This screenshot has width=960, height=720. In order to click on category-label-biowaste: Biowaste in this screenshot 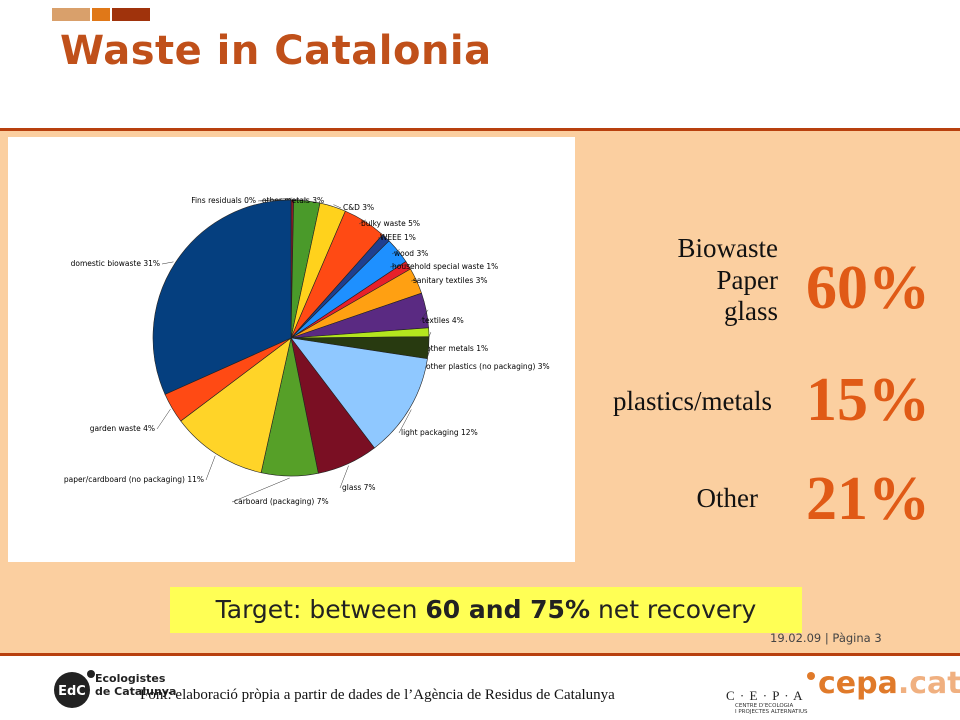, I will do `click(728, 248)`.